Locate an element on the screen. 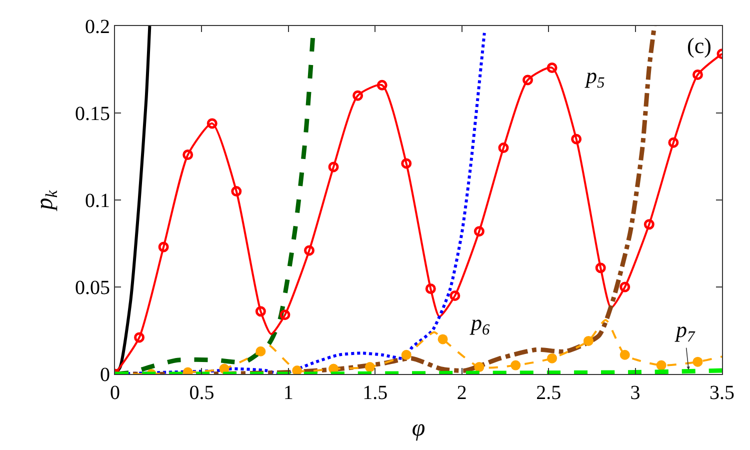 This screenshot has height=450, width=750. y-tick-label: 0 is located at coordinates (105, 375).